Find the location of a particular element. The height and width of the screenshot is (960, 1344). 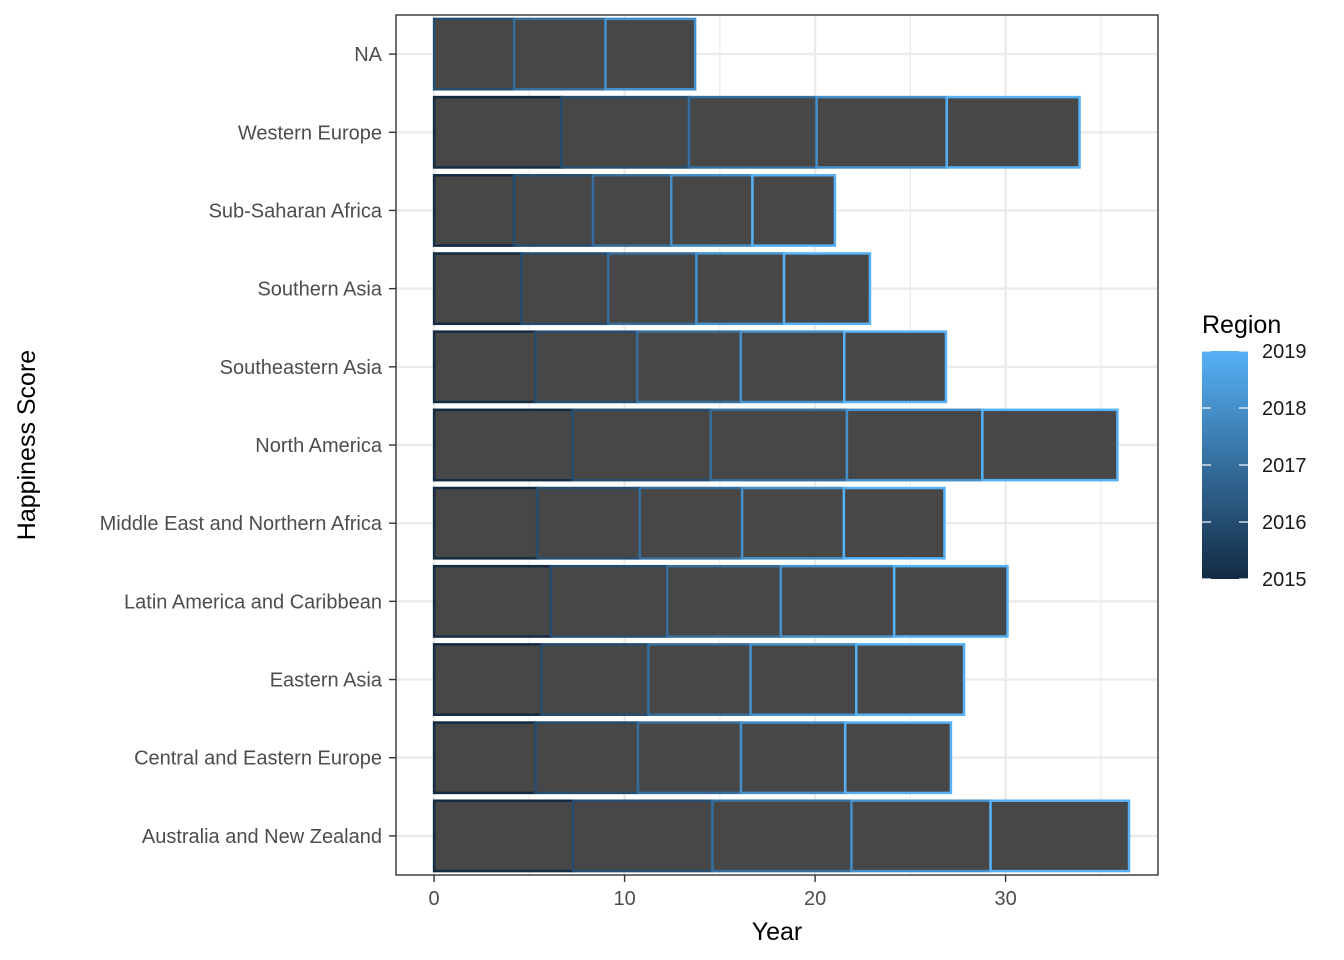

legend-label: 2015 is located at coordinates (1284, 580).